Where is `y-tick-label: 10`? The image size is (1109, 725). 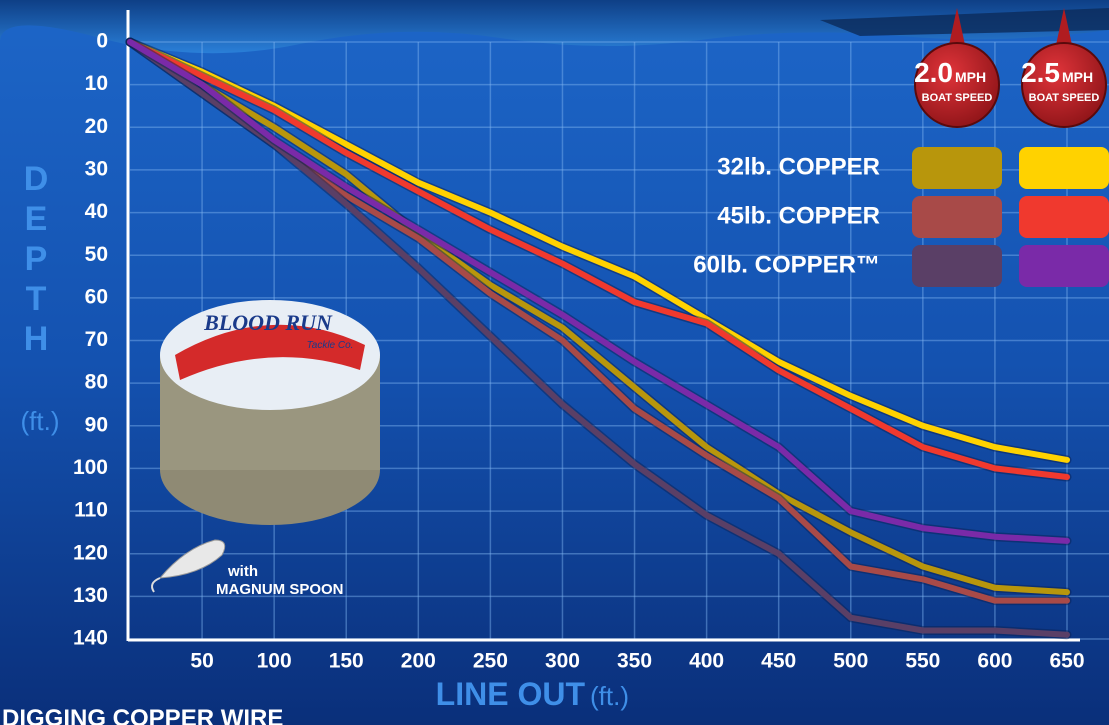
y-tick-label: 10 is located at coordinates (96, 83).